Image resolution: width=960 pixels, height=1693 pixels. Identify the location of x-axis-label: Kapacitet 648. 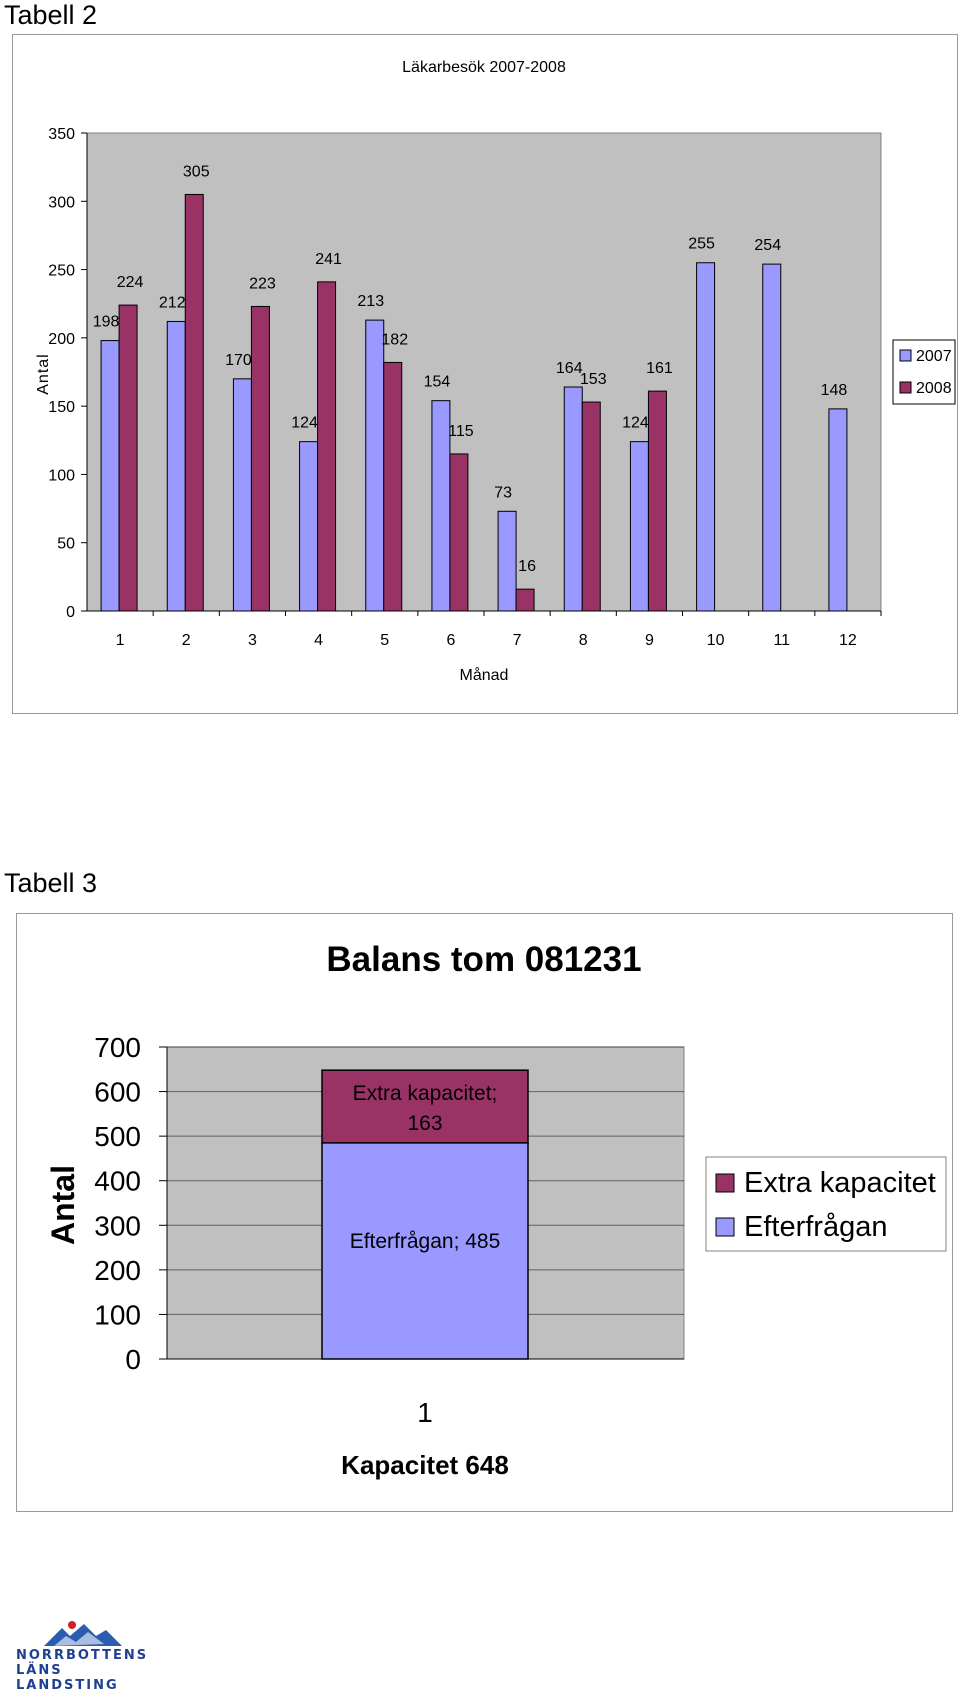
(425, 1465).